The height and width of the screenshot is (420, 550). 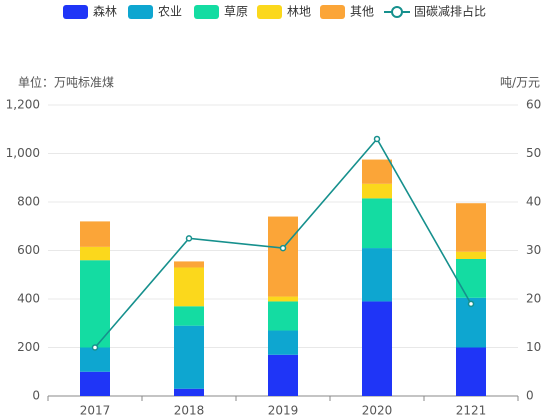 What do you see at coordinates (28, 202) in the screenshot?
I see `y-tick-label: 800` at bounding box center [28, 202].